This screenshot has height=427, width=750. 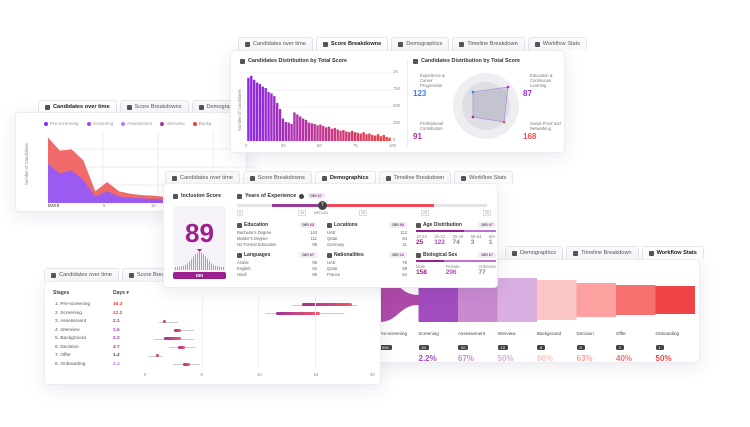 I want to click on x-axis-label: DAYS, so click(x=54, y=205).